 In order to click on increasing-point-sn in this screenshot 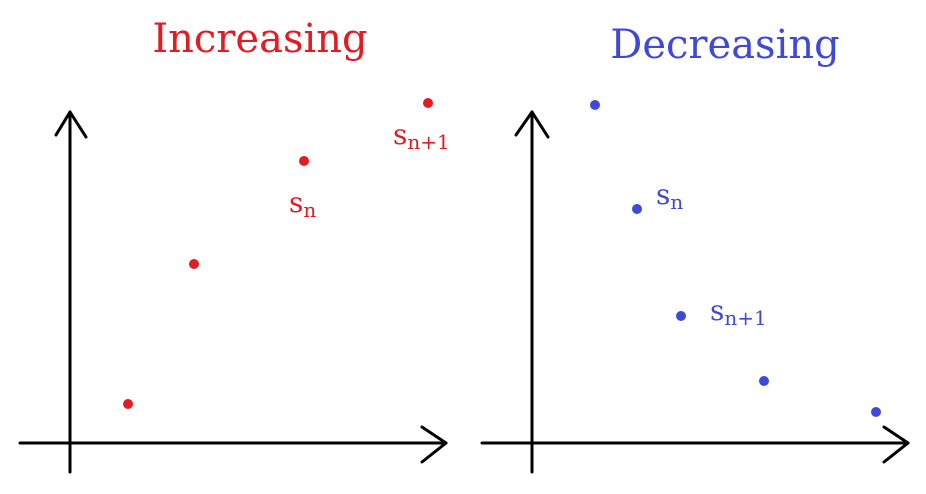, I will do `click(304, 161)`.